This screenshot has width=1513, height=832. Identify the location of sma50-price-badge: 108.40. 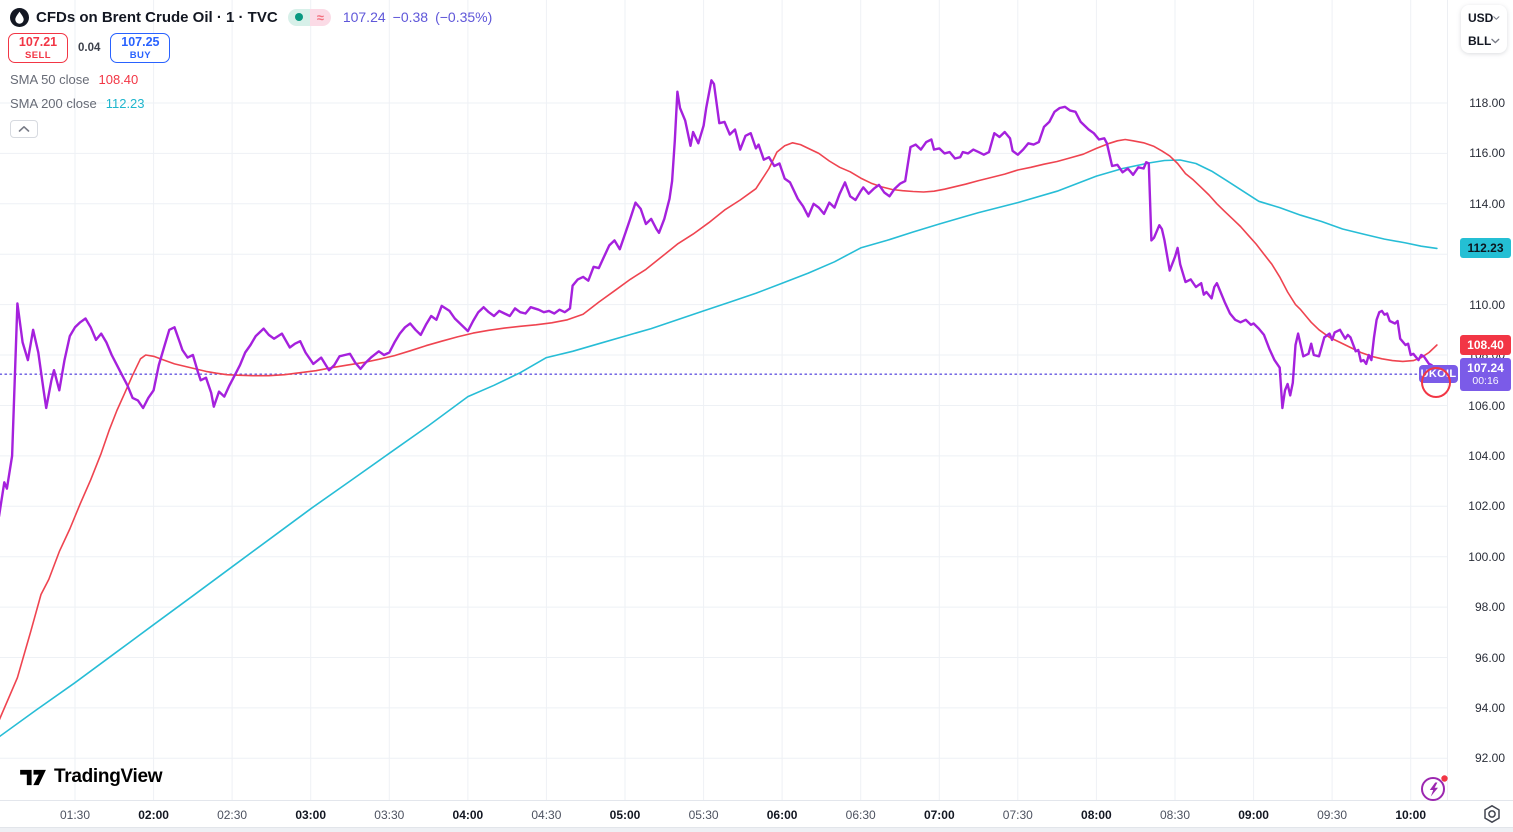
(1485, 345).